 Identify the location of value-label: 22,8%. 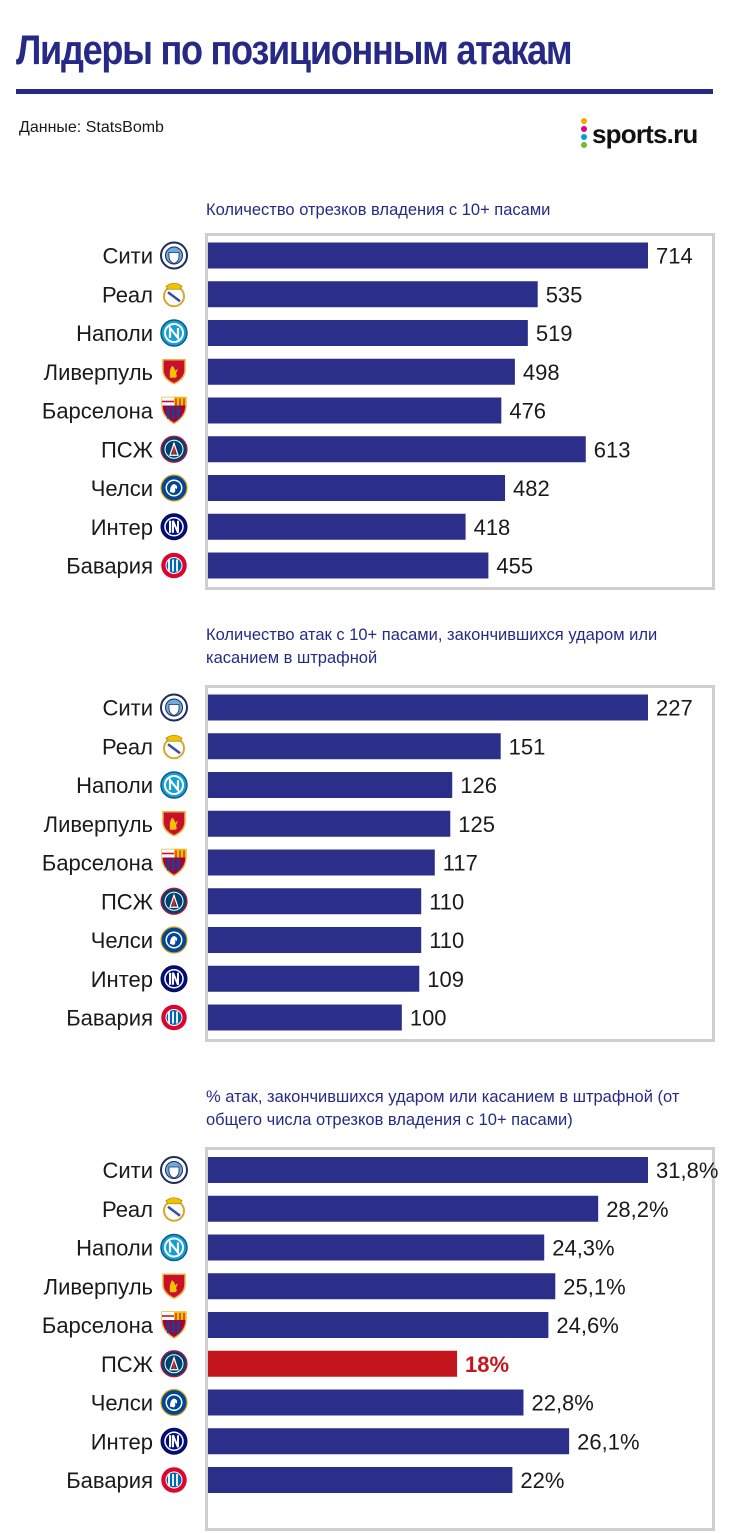
(562, 1403).